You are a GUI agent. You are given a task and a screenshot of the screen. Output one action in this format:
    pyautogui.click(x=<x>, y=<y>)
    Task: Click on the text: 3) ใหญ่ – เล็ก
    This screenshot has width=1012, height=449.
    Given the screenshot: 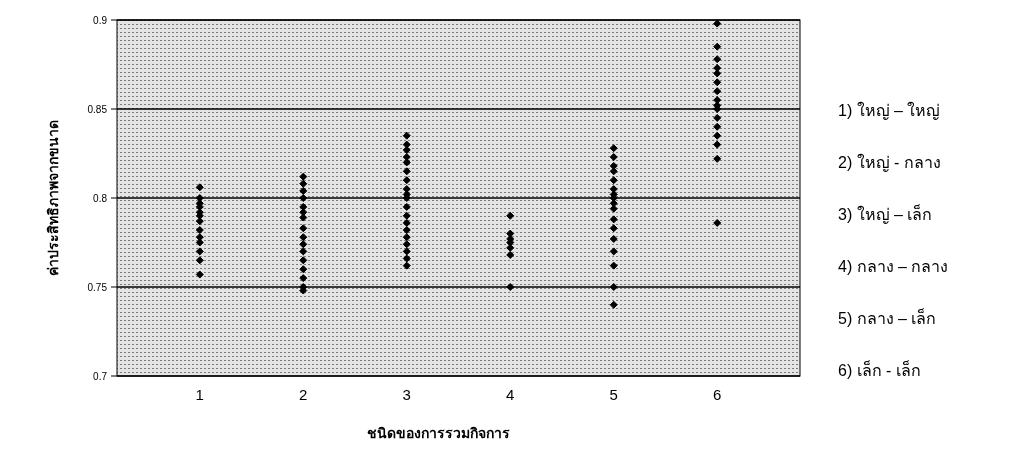 What is the action you would take?
    pyautogui.click(x=885, y=213)
    